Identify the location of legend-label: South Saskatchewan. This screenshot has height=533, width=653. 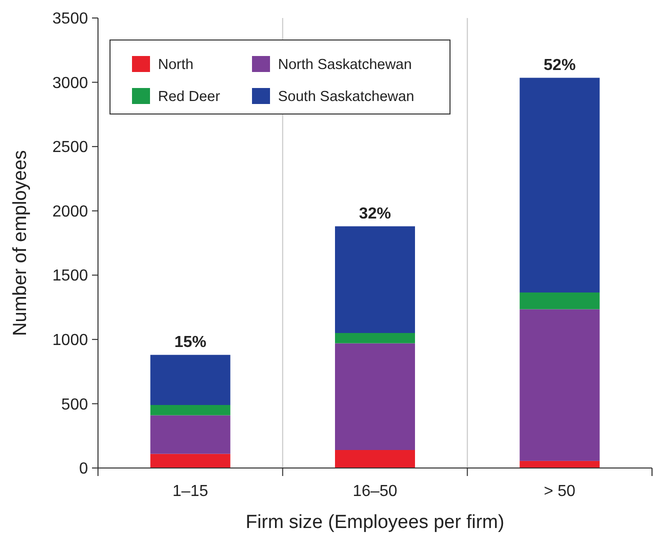
(346, 97).